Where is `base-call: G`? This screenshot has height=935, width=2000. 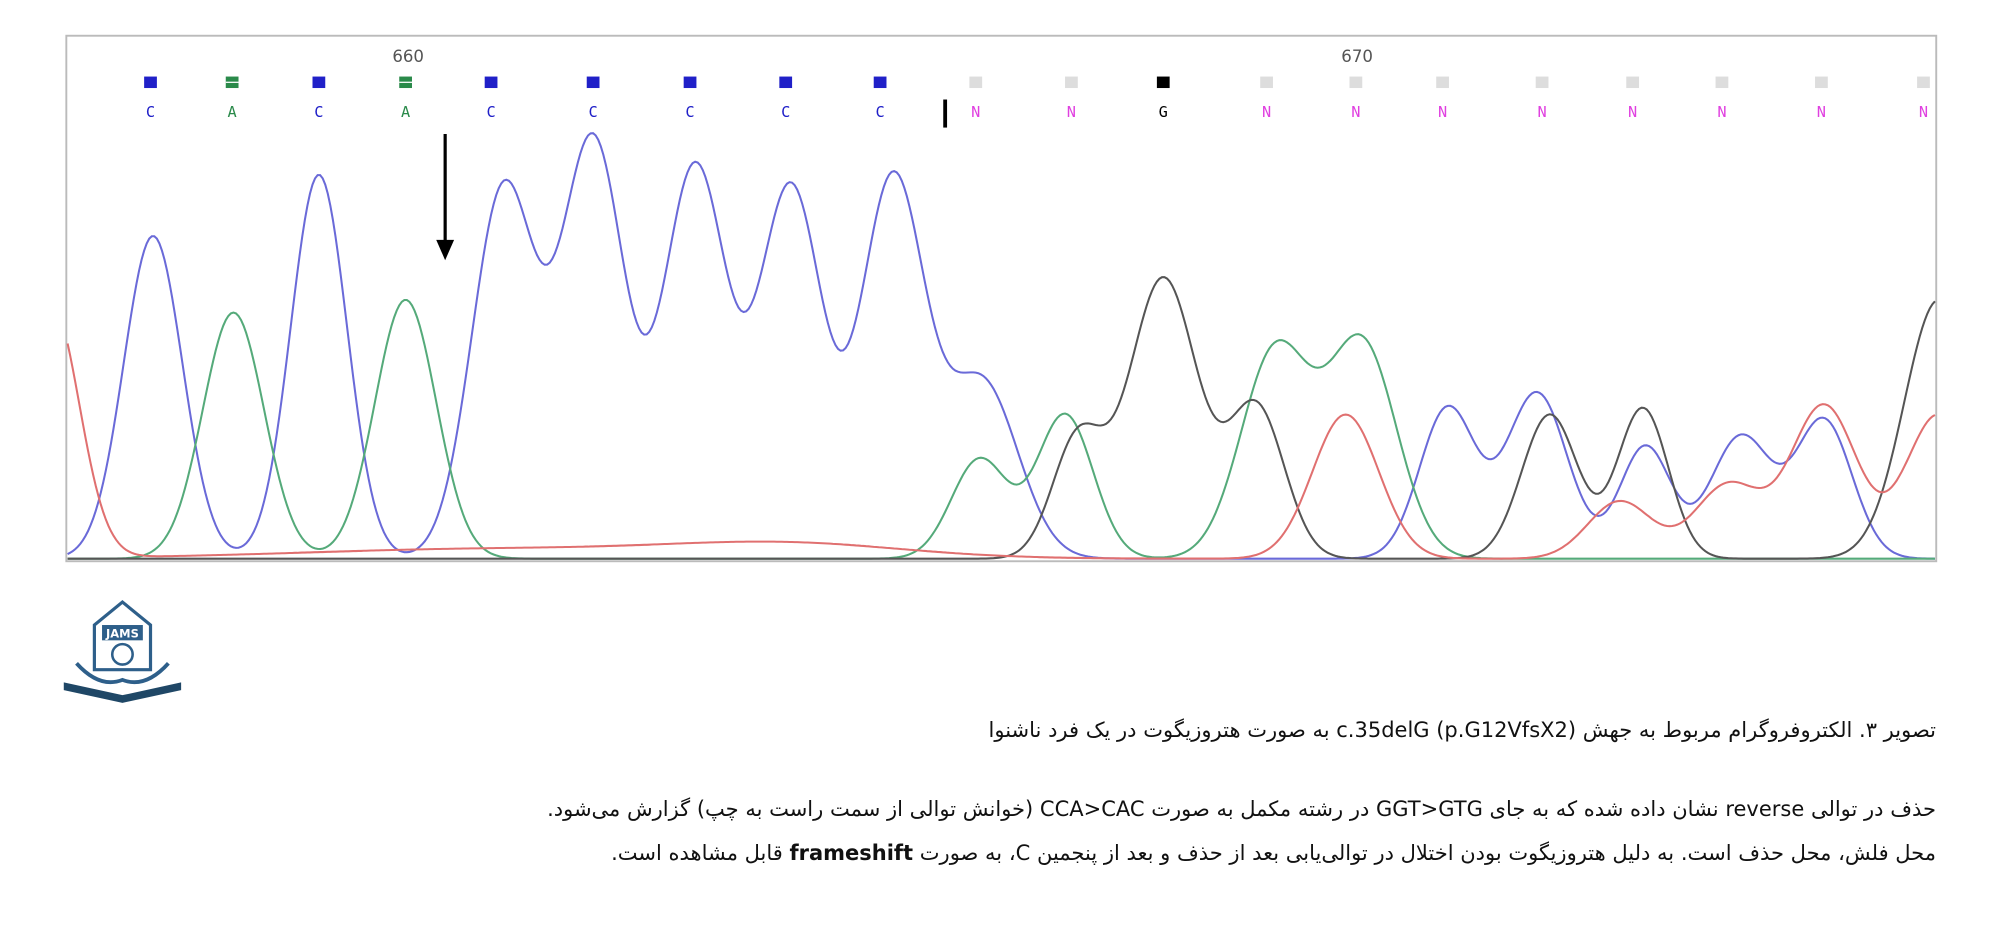
base-call: G is located at coordinates (1163, 112).